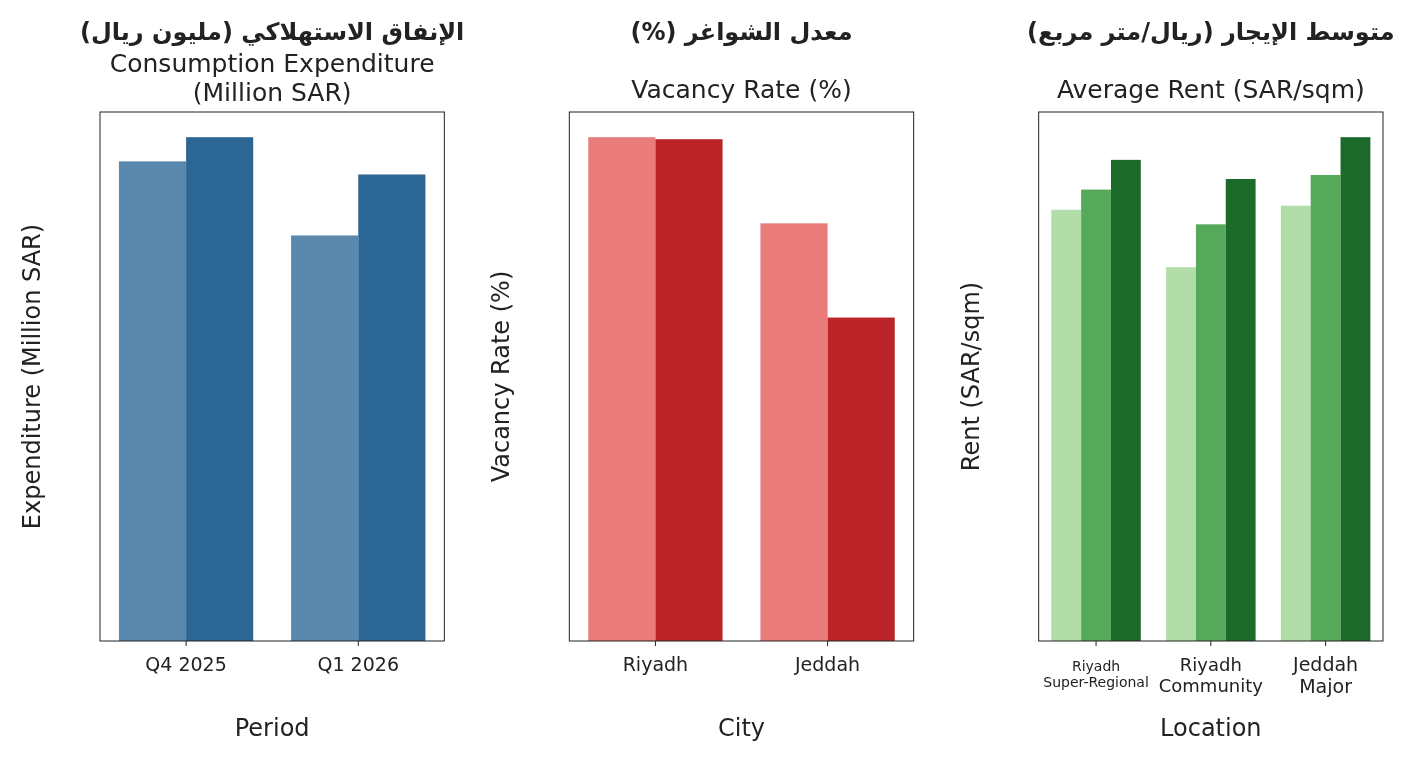  I want to click on x-tick-label: Jeddah Major, so click(1325, 675).